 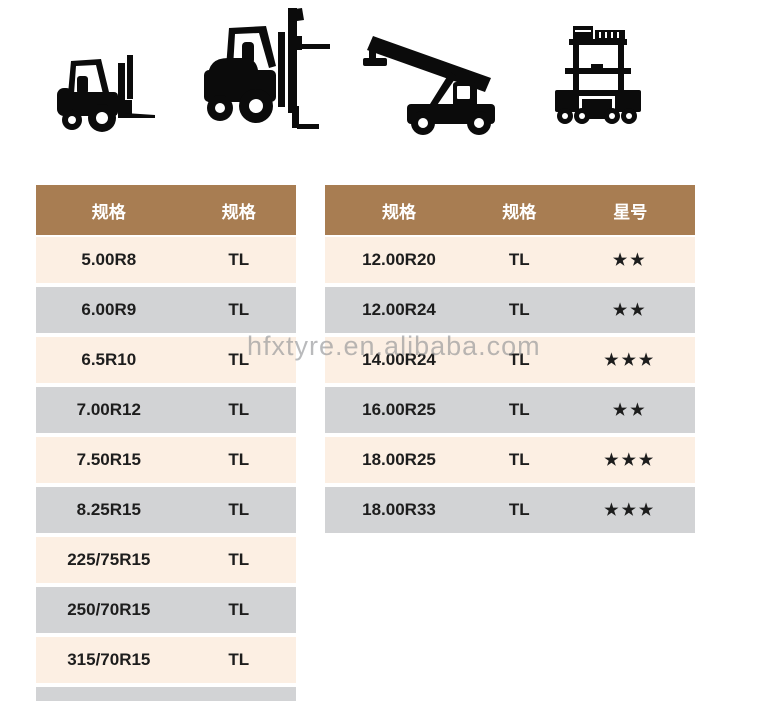 I want to click on table-row: 14.00R24 TL ★★★, so click(x=510, y=360).